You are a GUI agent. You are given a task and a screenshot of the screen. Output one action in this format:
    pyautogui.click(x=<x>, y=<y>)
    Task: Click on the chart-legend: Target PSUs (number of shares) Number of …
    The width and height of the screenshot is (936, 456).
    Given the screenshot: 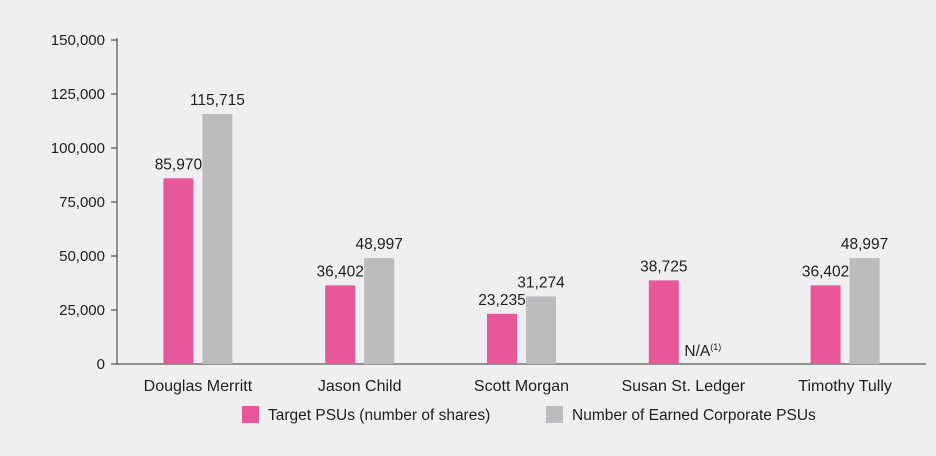 What is the action you would take?
    pyautogui.click(x=529, y=415)
    